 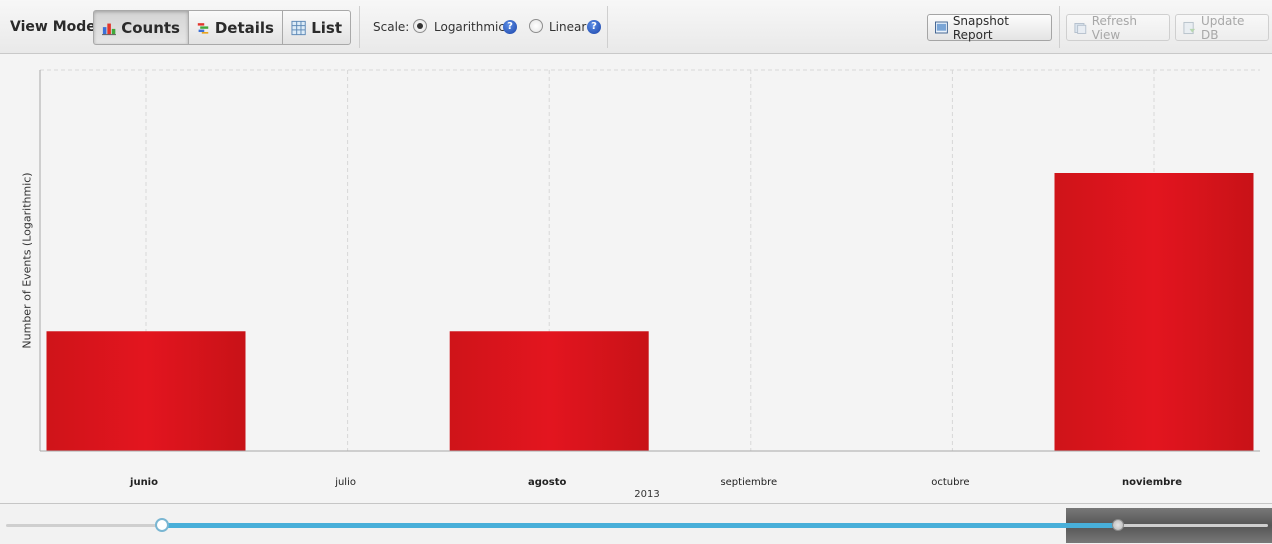 What do you see at coordinates (298, 27) in the screenshot?
I see `table-icon` at bounding box center [298, 27].